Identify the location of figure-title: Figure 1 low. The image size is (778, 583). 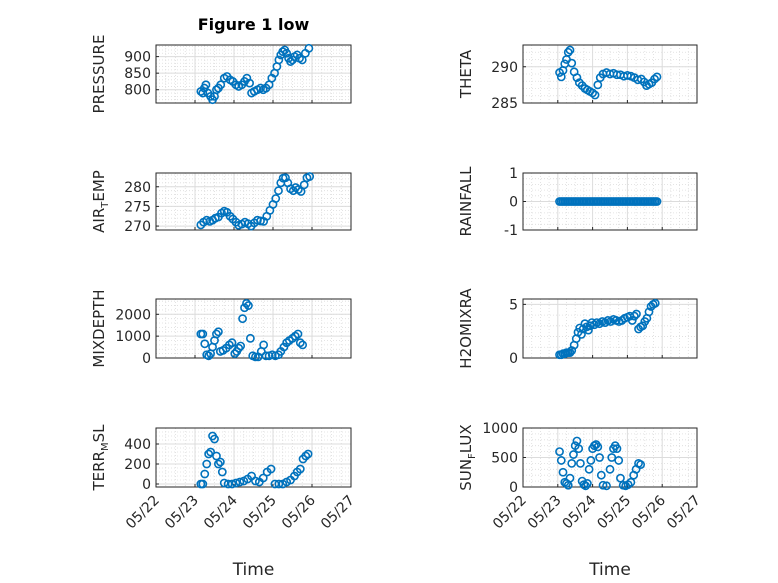
(254, 24).